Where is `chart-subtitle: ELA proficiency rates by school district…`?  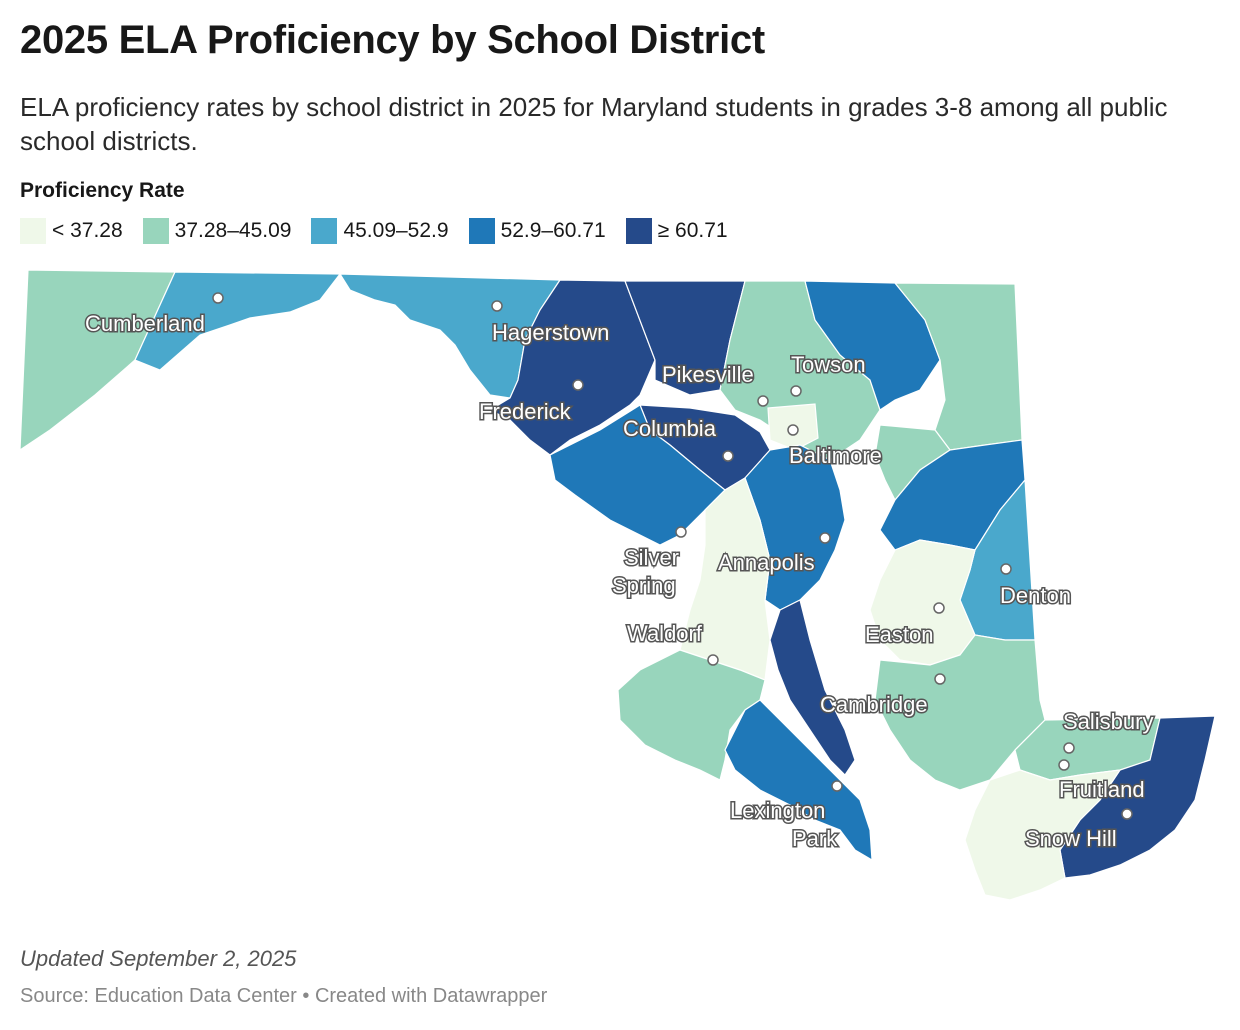 chart-subtitle: ELA proficiency rates by school district… is located at coordinates (594, 124).